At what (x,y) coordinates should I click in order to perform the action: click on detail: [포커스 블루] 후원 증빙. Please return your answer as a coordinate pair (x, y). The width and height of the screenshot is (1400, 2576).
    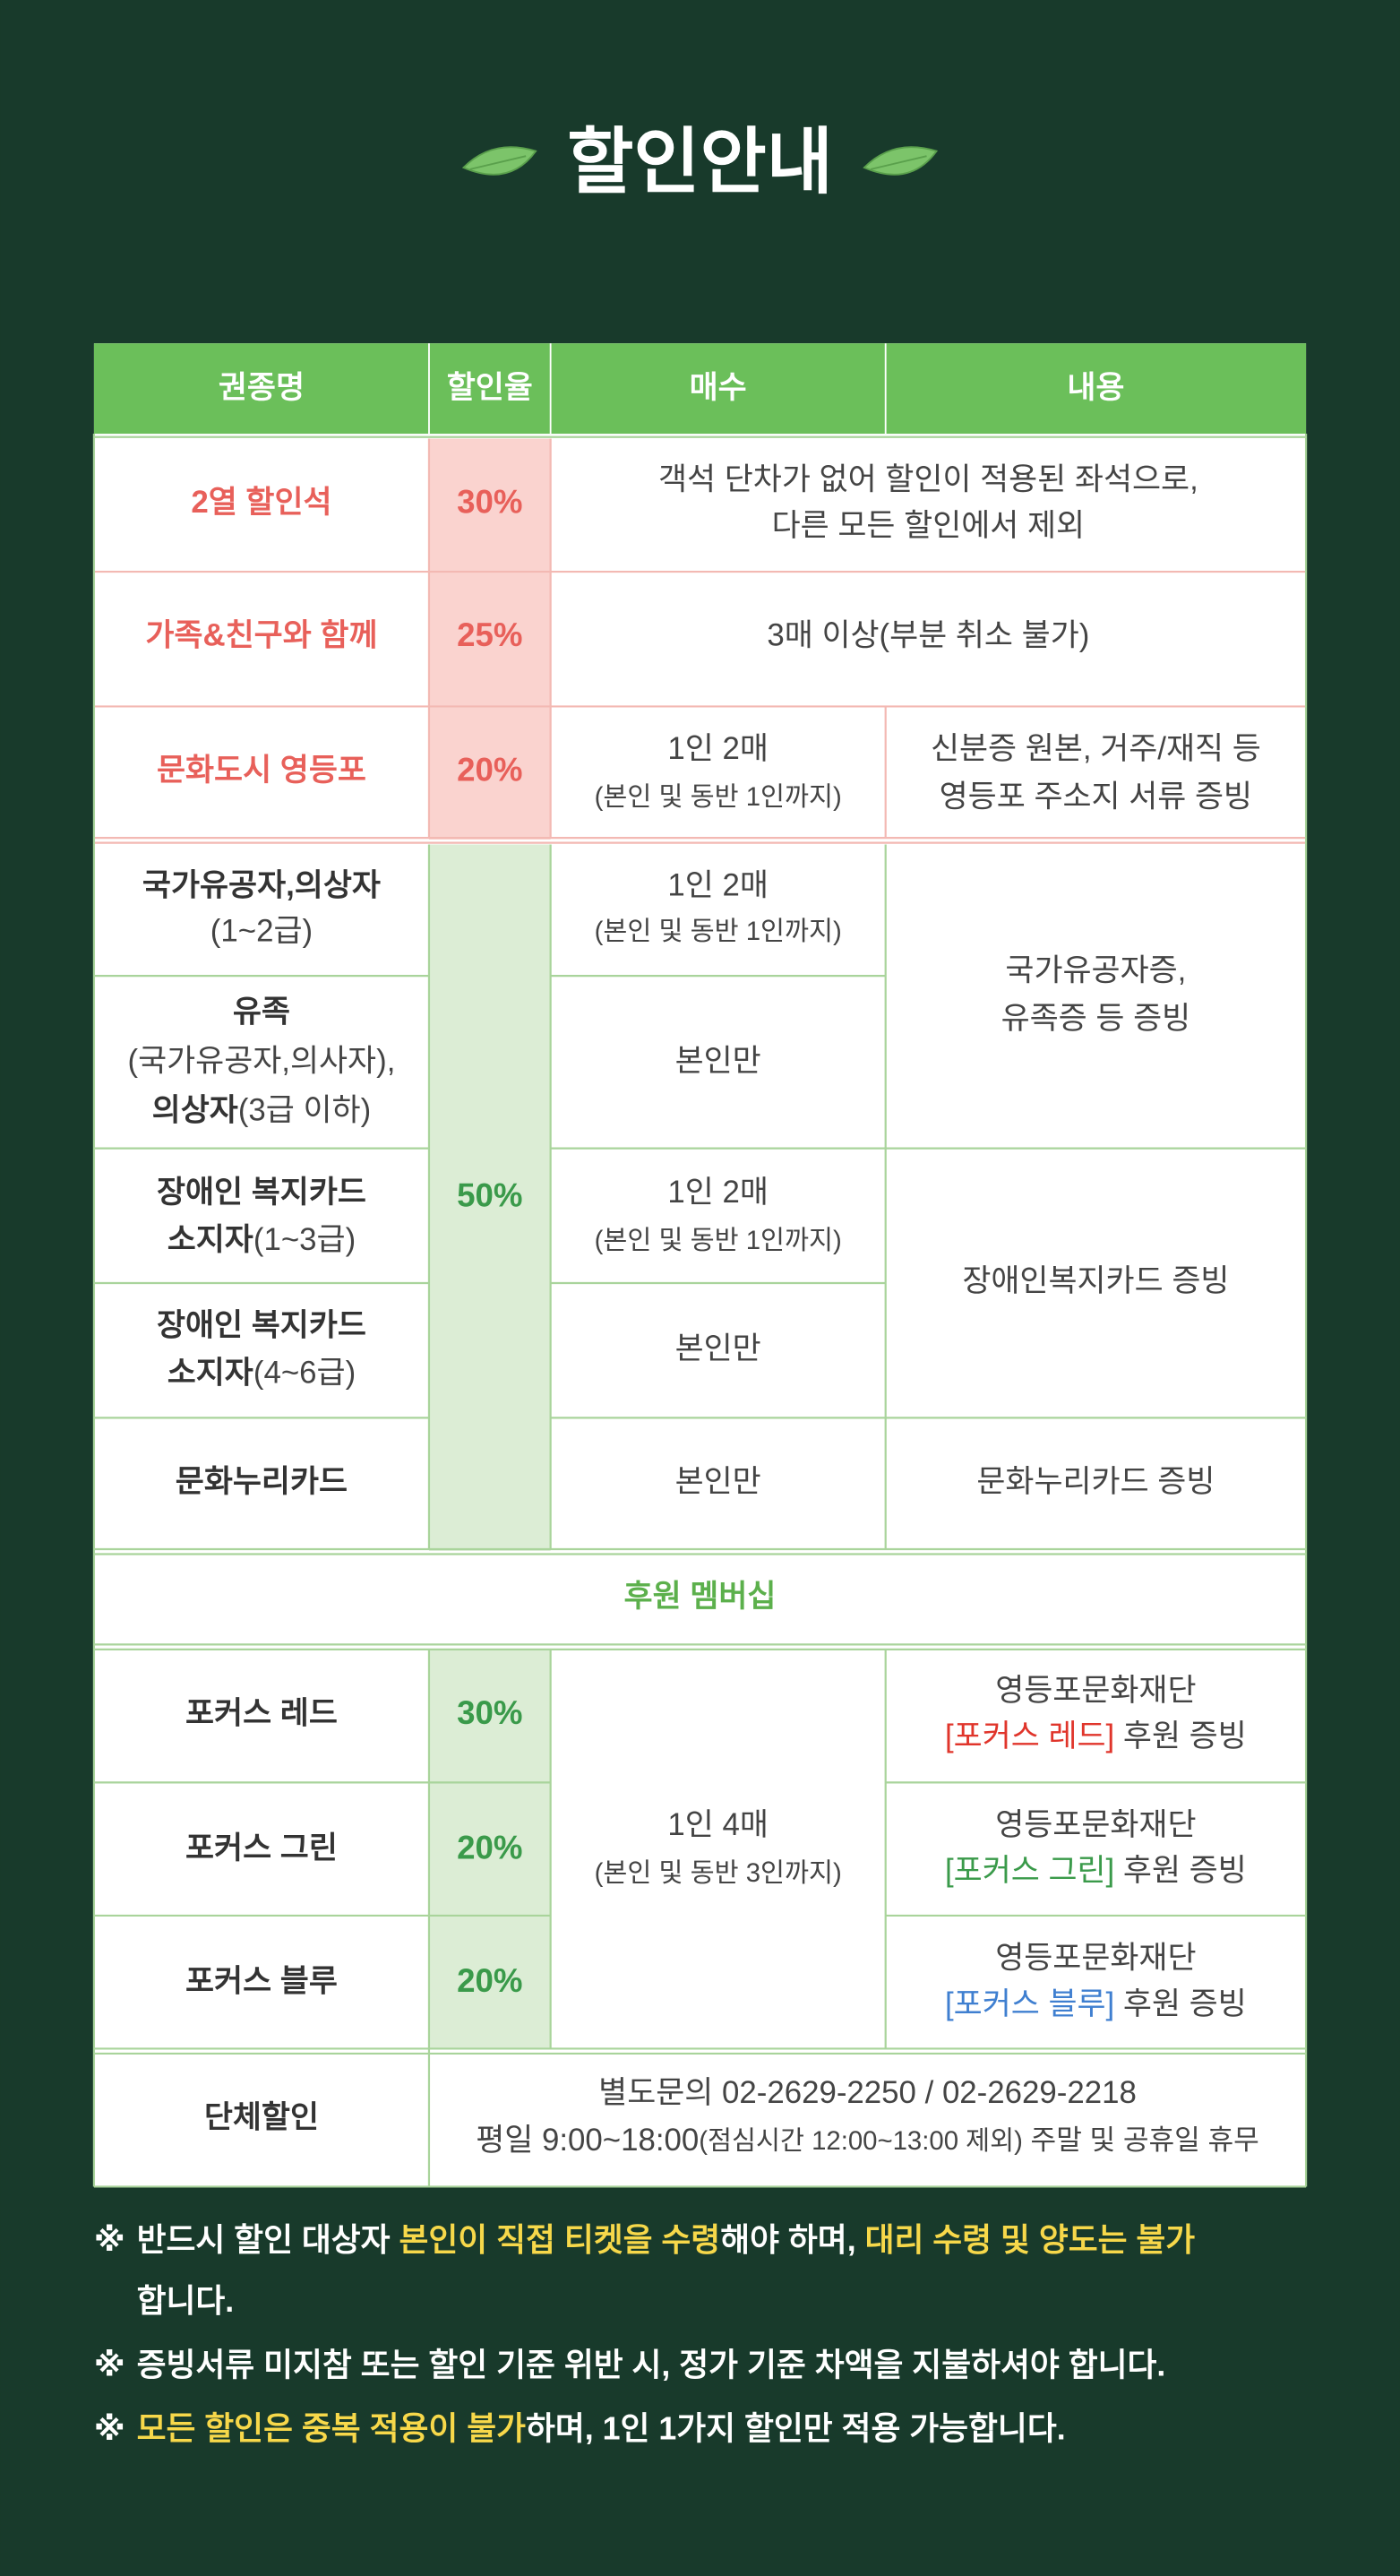
    Looking at the image, I should click on (1096, 2004).